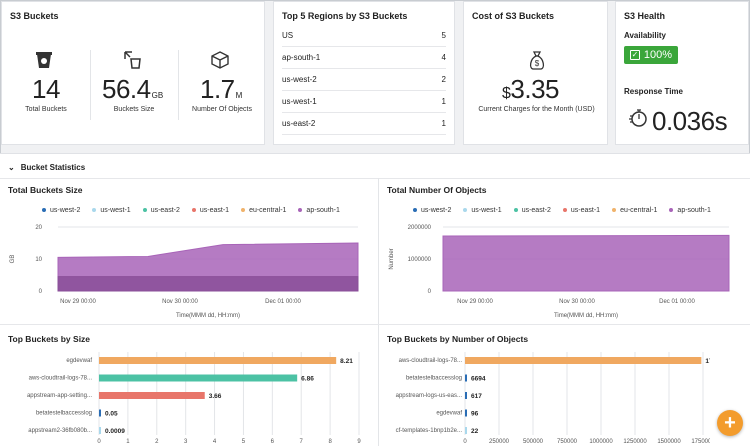 The image size is (750, 446). What do you see at coordinates (49, 339) in the screenshot?
I see `chart-title-top-size: Top Buckets by Size` at bounding box center [49, 339].